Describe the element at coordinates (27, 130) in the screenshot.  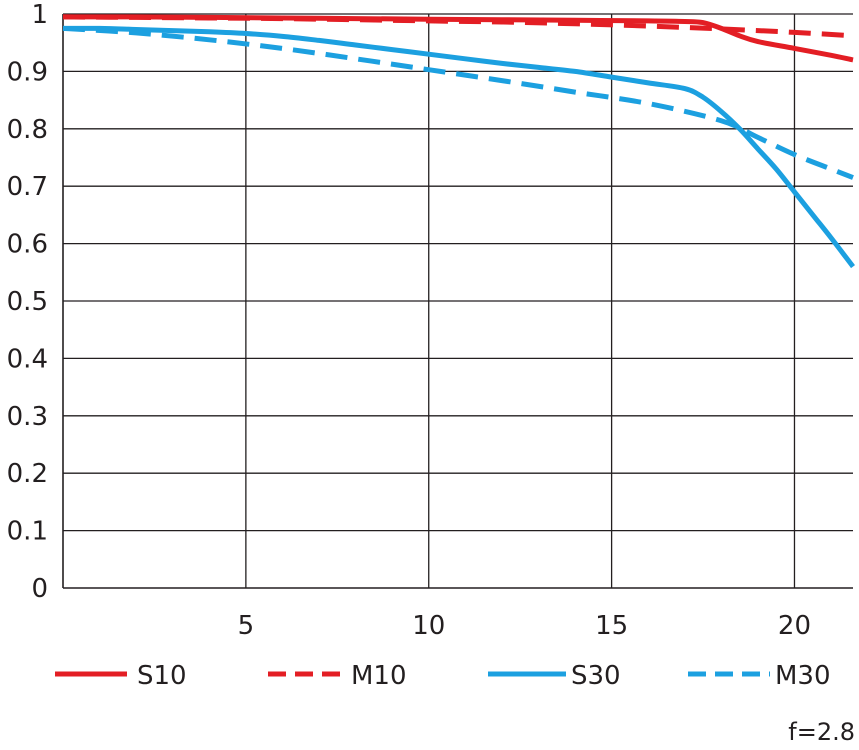
I see `y-tick-label: 0.8` at that location.